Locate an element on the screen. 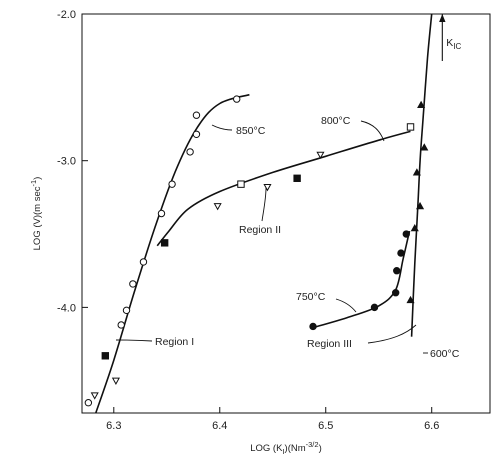  annotation-label: 850°C is located at coordinates (251, 131).